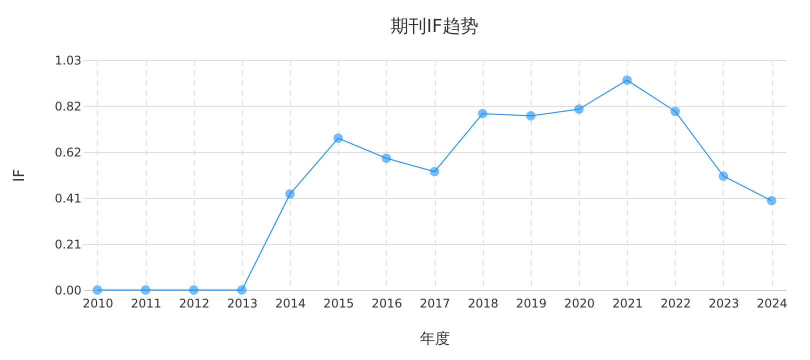 The width and height of the screenshot is (810, 360). Describe the element at coordinates (434, 26) in the screenshot. I see `chart-title: 期刊IF趋势` at that location.